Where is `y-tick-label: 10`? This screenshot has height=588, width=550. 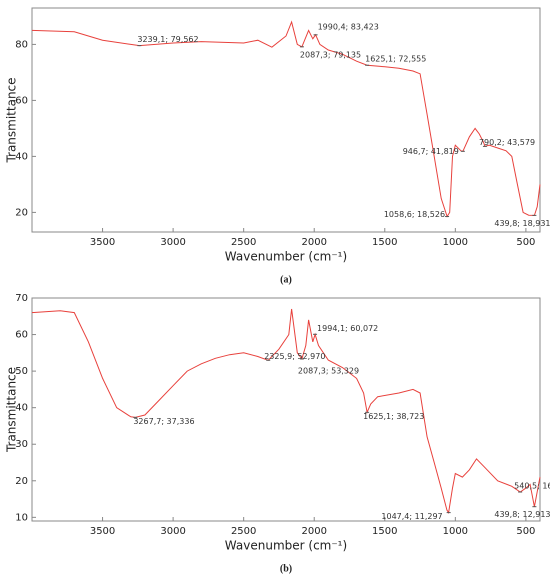 y-tick-label: 10 is located at coordinates (21, 517).